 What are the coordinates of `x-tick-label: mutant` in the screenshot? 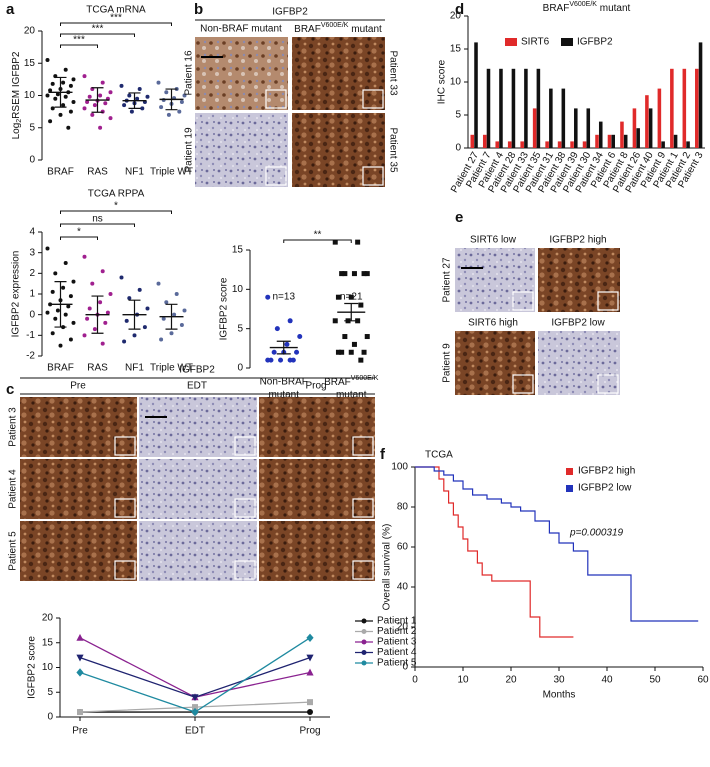 It's located at (283, 395).